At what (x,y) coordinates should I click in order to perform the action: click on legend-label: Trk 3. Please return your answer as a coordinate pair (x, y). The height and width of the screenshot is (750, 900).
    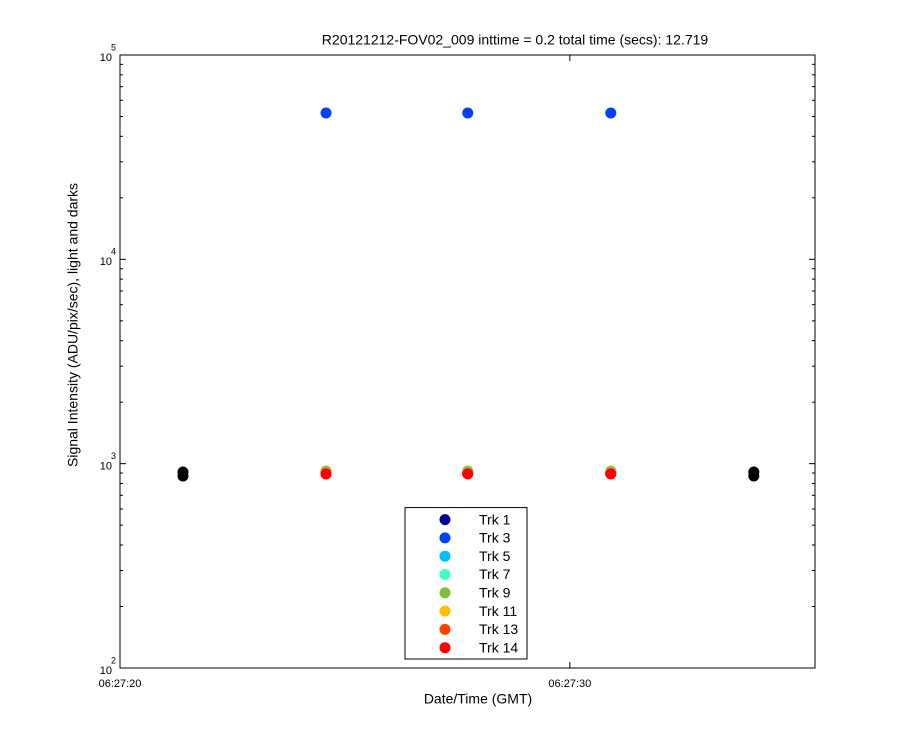
    Looking at the image, I should click on (495, 538).